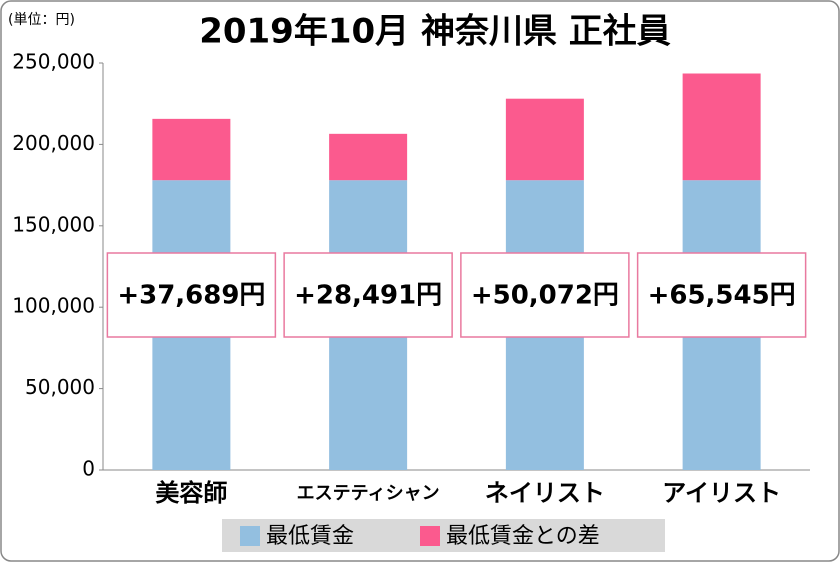 Image resolution: width=840 pixels, height=562 pixels. What do you see at coordinates (53, 62) in the screenshot?
I see `y-tick-label: 250,000` at bounding box center [53, 62].